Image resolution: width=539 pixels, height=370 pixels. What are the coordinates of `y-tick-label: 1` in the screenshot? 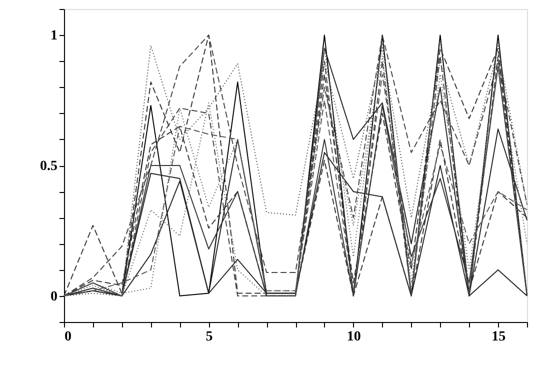 It's located at (54, 36).